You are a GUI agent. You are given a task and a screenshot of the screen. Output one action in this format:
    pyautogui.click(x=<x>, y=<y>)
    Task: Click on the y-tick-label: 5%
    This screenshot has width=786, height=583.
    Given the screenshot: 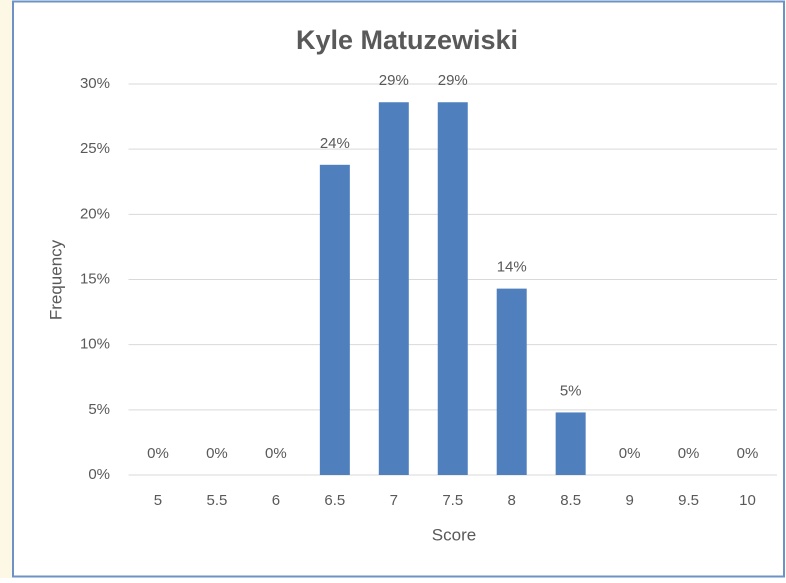 What is the action you would take?
    pyautogui.click(x=99, y=409)
    